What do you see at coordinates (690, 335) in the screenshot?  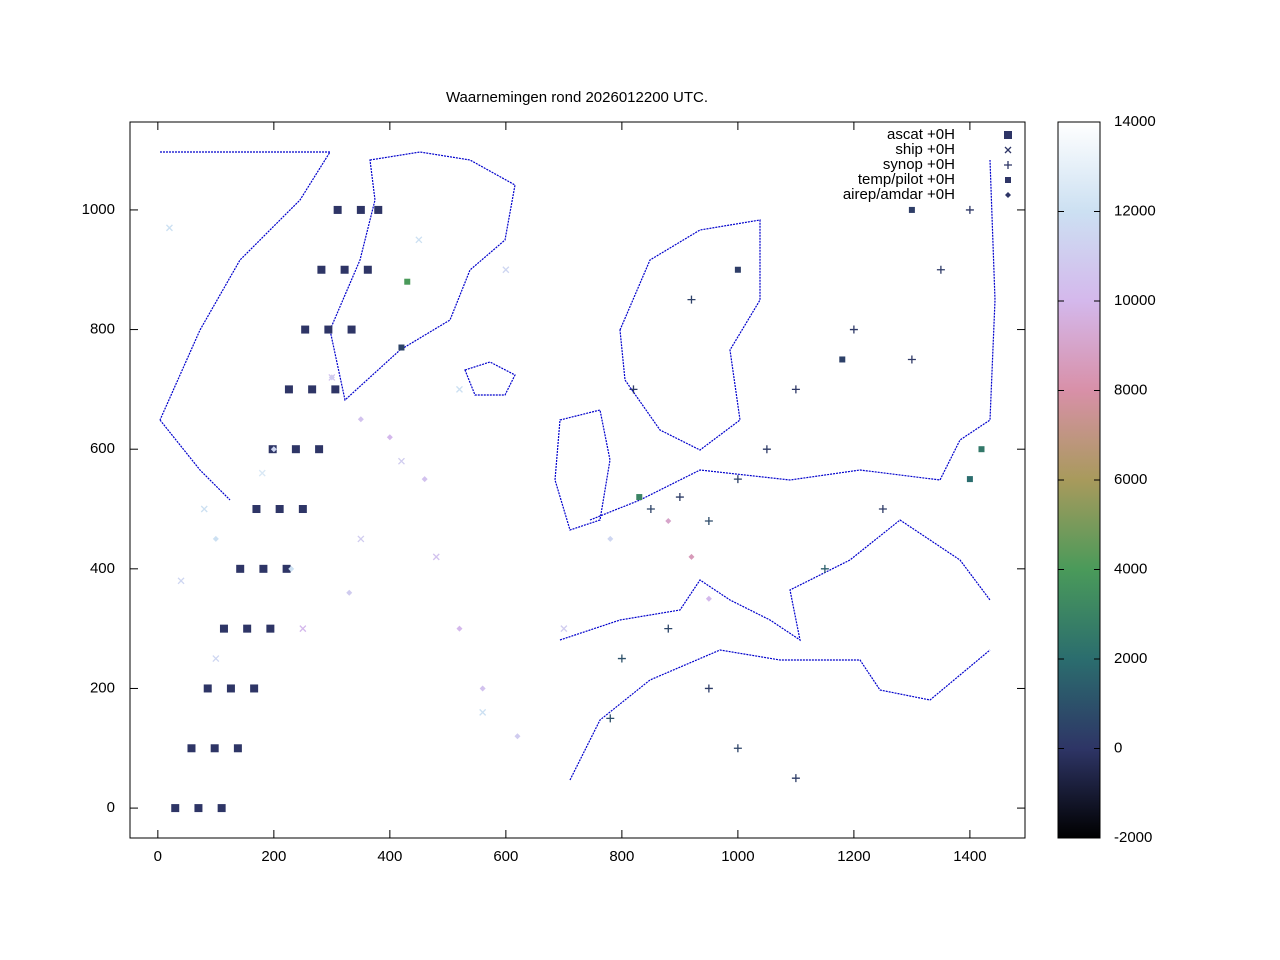 I see `coast-scandinavia` at bounding box center [690, 335].